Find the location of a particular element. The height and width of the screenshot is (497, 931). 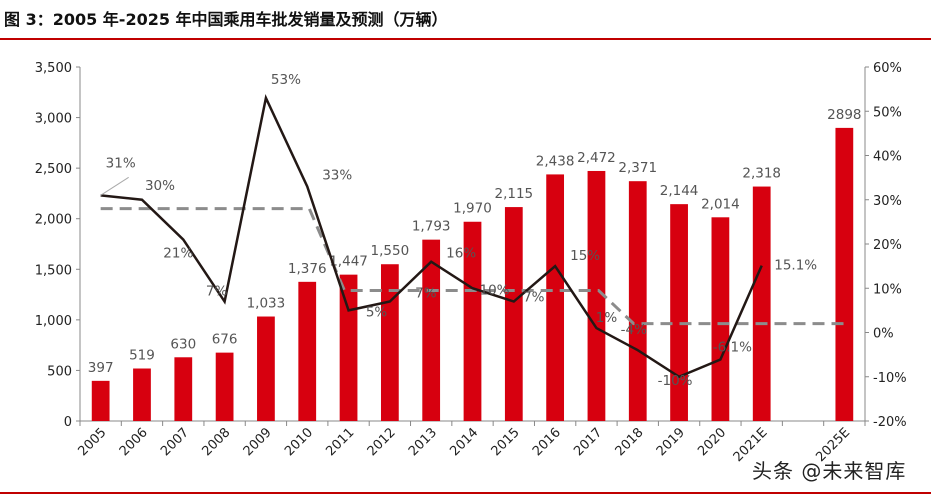

growth-label: 16% is located at coordinates (461, 254).